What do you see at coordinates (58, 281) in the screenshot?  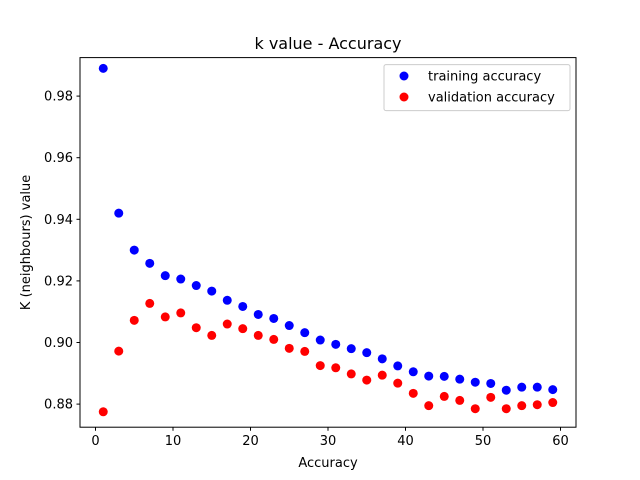 I see `y-tick-label: 0.92` at bounding box center [58, 281].